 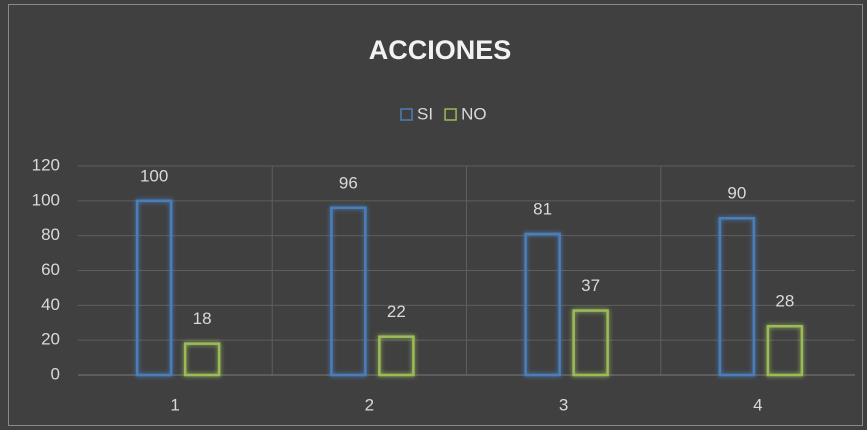 What do you see at coordinates (46, 199) in the screenshot?
I see `y-tick-label: 100` at bounding box center [46, 199].